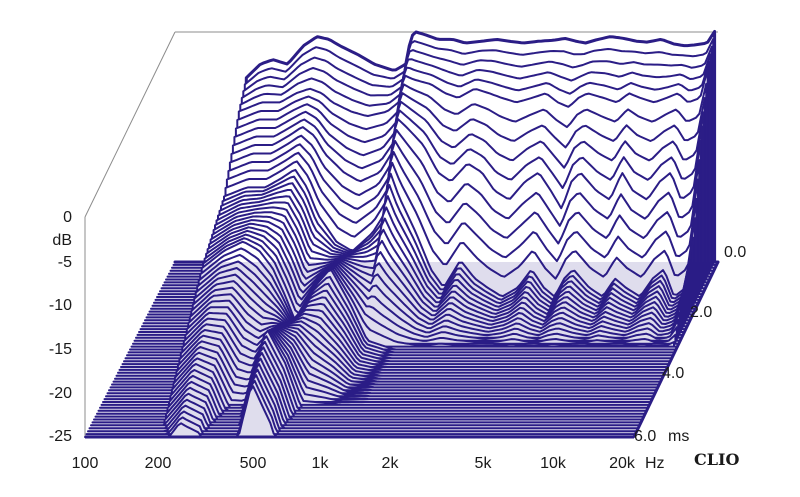 The width and height of the screenshot is (800, 497). What do you see at coordinates (67, 217) in the screenshot?
I see `y-tick-label-0: 0` at bounding box center [67, 217].